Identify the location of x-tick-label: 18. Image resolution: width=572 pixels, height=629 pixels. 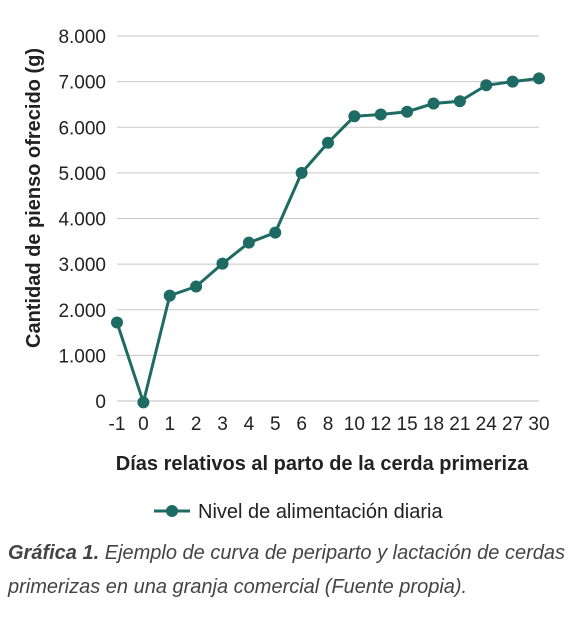
(433, 424).